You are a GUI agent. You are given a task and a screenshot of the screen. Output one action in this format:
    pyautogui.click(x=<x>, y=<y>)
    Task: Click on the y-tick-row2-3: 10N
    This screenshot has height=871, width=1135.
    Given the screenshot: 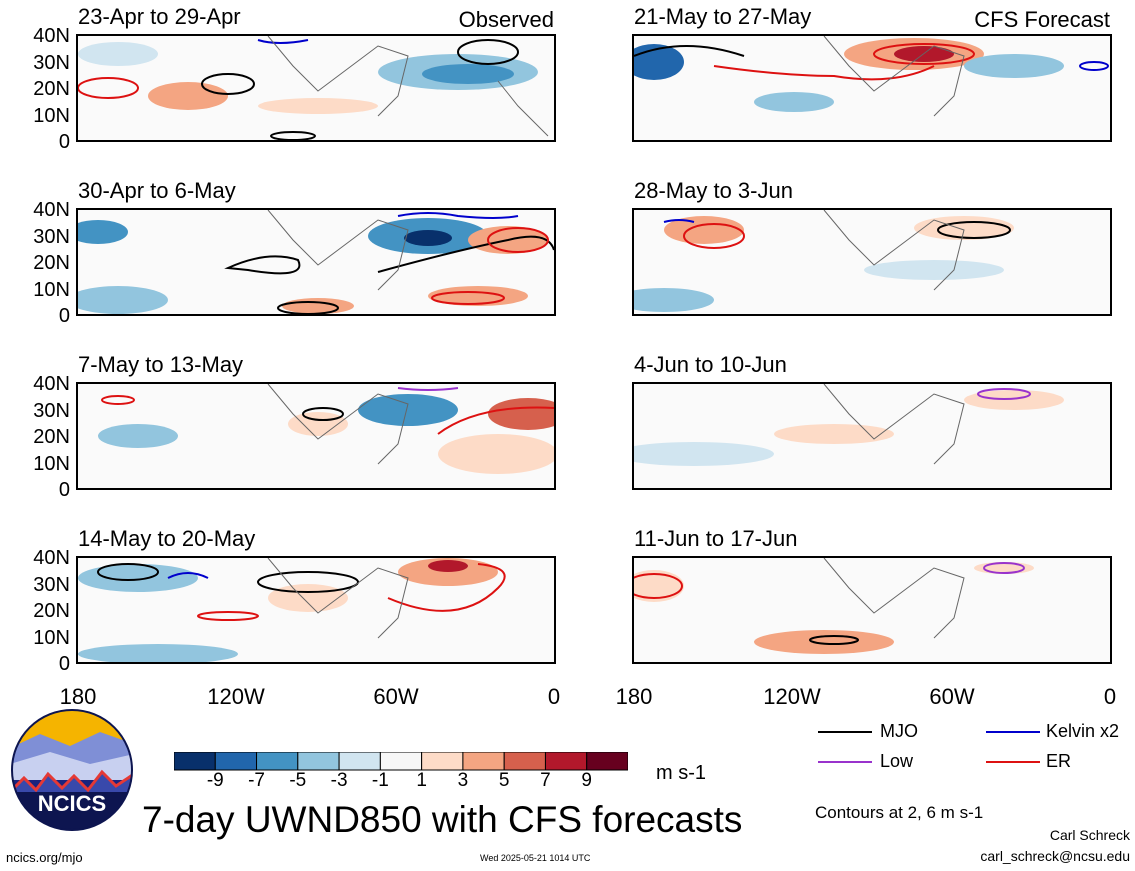 What is the action you would take?
    pyautogui.click(x=51, y=289)
    